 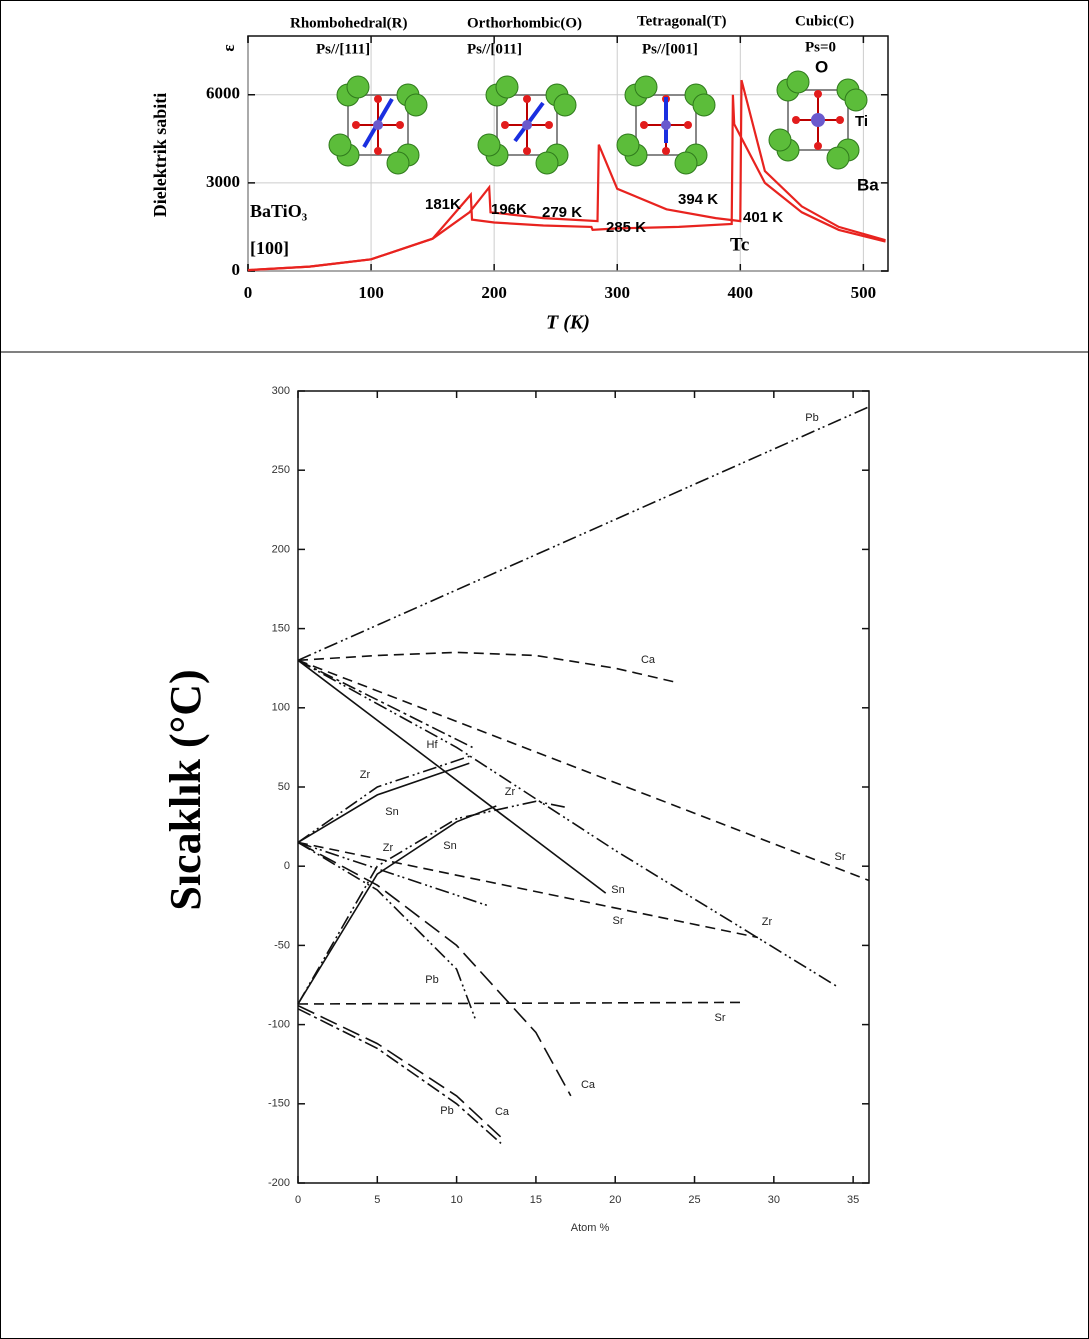 What do you see at coordinates (861, 121) in the screenshot?
I see `annotation: Ti` at bounding box center [861, 121].